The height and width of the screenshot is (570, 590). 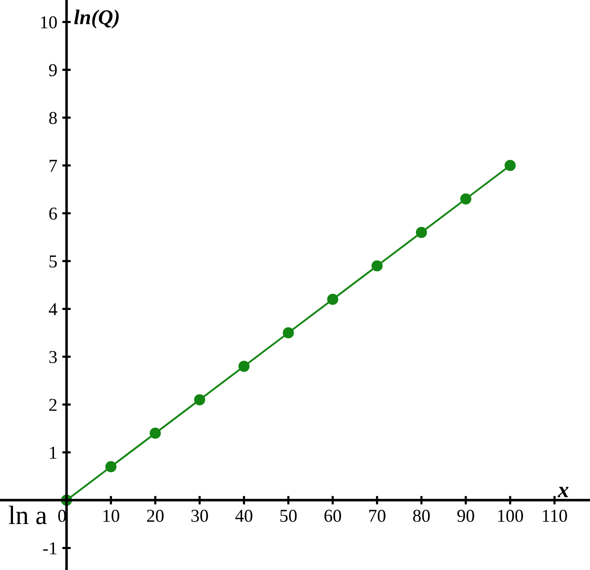 What do you see at coordinates (96, 19) in the screenshot?
I see `y-axis-title: ln(Q)` at bounding box center [96, 19].